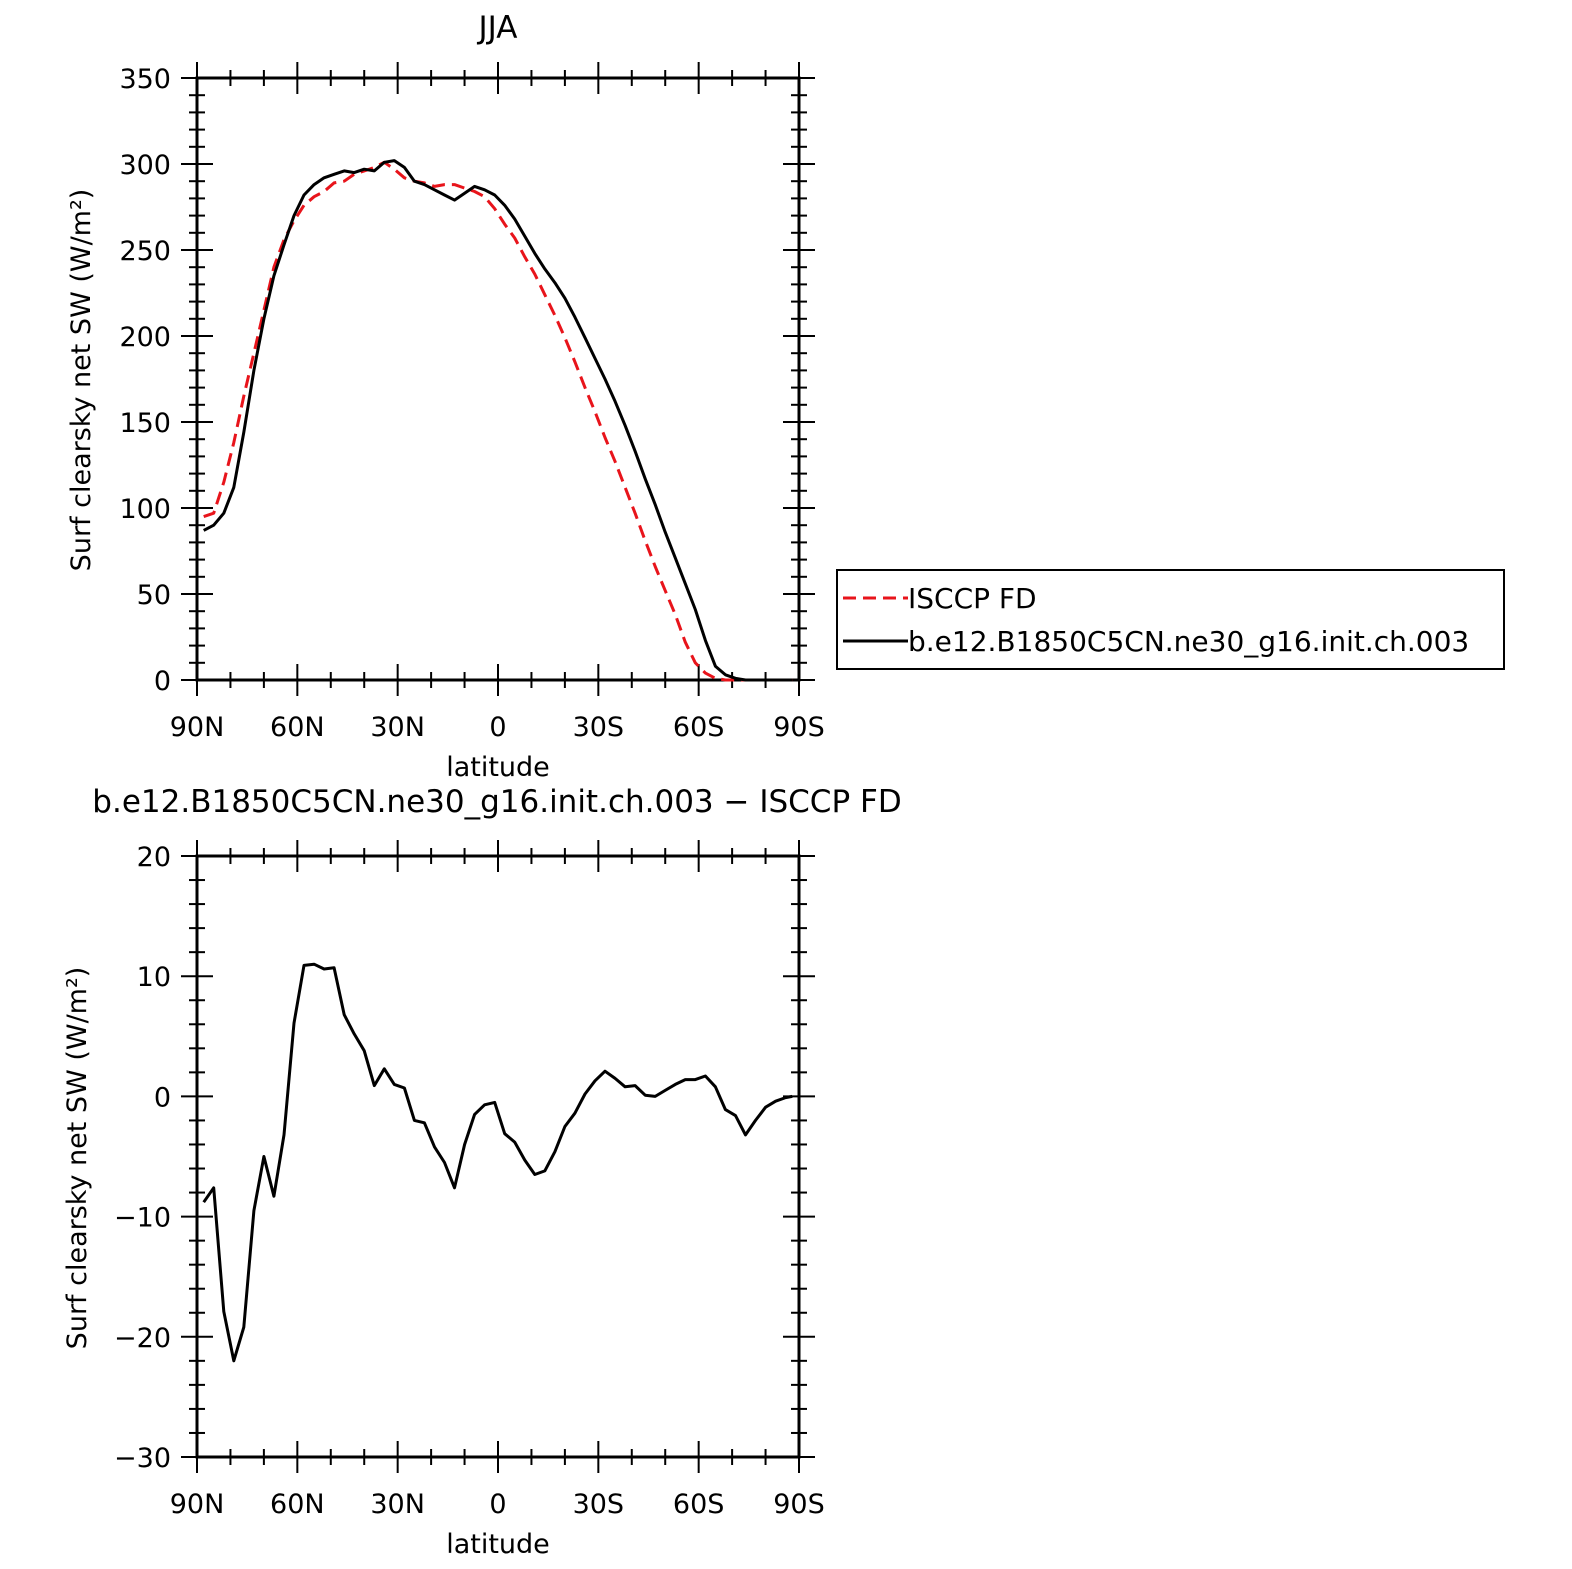  Describe the element at coordinates (397, 727) in the screenshot. I see `top-xtick-label: 30N` at that location.